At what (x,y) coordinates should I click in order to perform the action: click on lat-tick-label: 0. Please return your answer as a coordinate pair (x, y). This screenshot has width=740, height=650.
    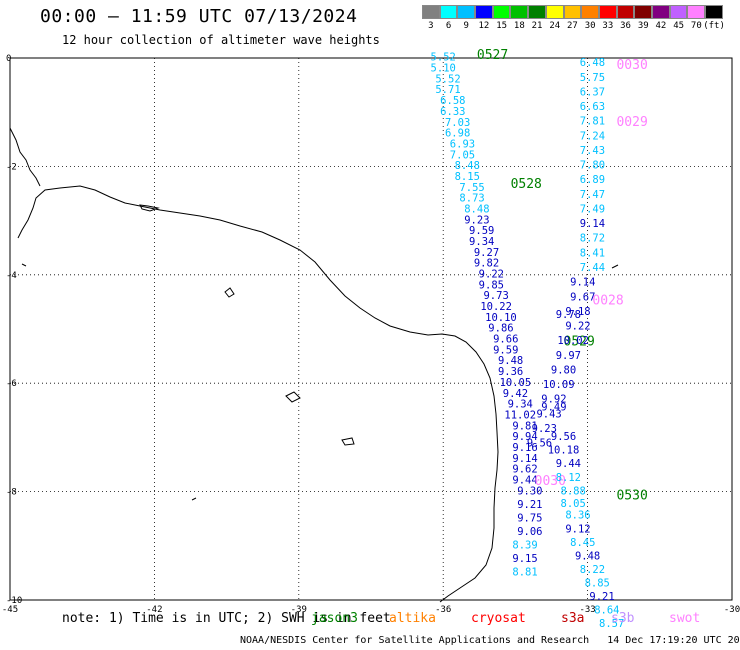
    Looking at the image, I should click on (8, 59).